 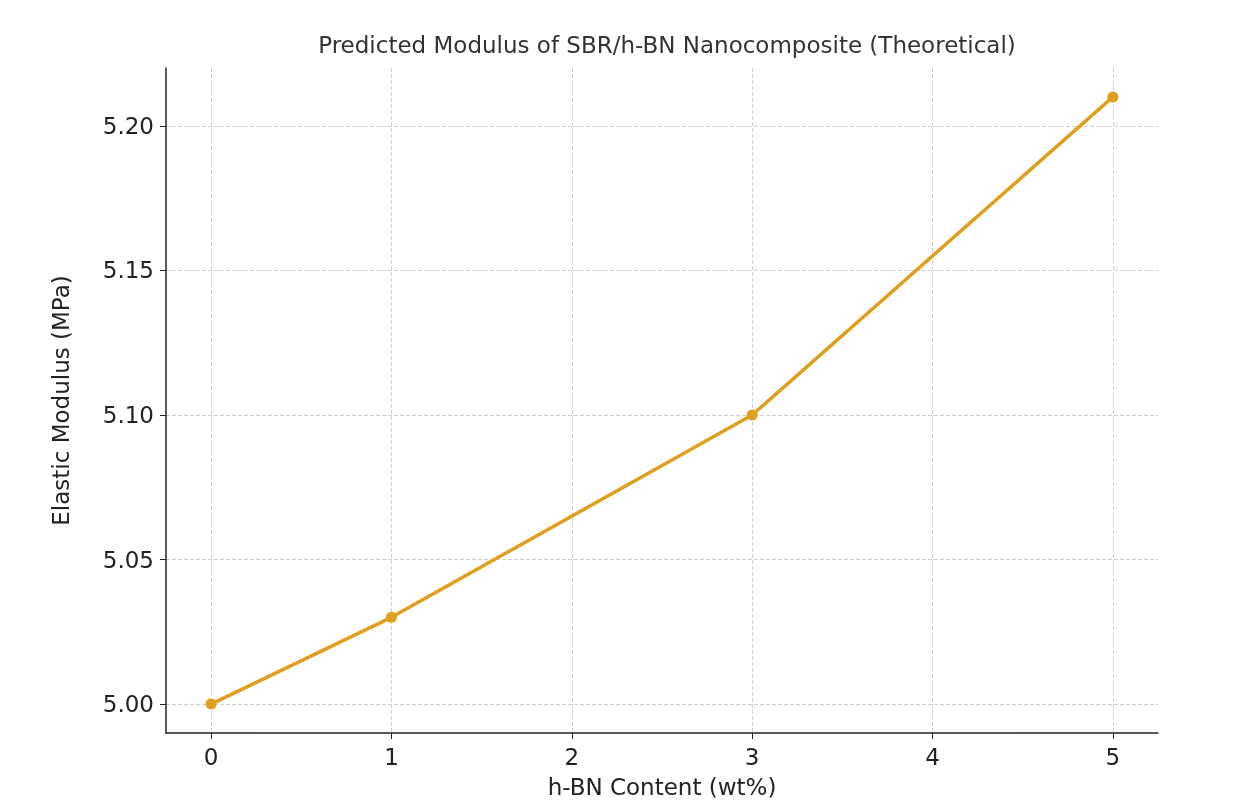 What do you see at coordinates (667, 44) in the screenshot?
I see `chart-title: Predicted Modulus of SBR/h-BN Nanocomposite (Theoretical)` at bounding box center [667, 44].